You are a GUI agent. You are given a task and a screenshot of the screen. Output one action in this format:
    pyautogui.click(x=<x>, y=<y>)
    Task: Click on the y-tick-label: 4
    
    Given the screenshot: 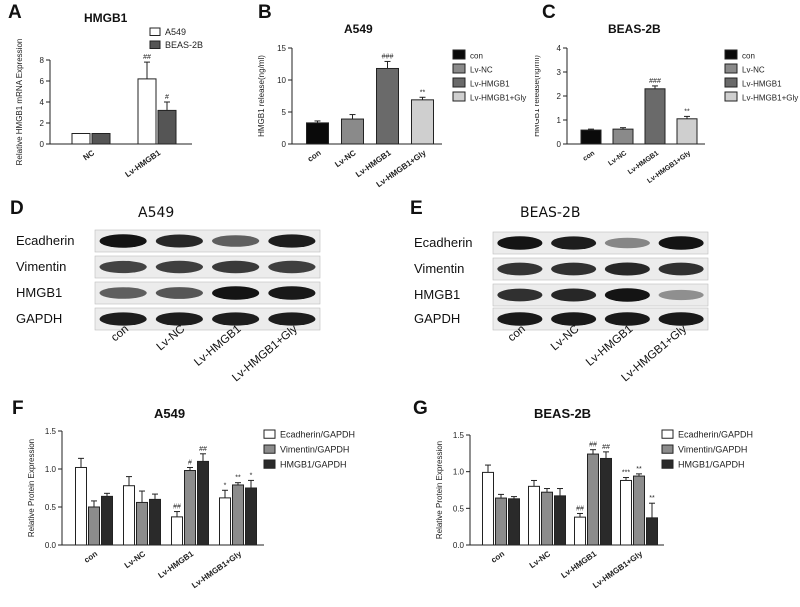 What is the action you would take?
    pyautogui.click(x=42, y=102)
    